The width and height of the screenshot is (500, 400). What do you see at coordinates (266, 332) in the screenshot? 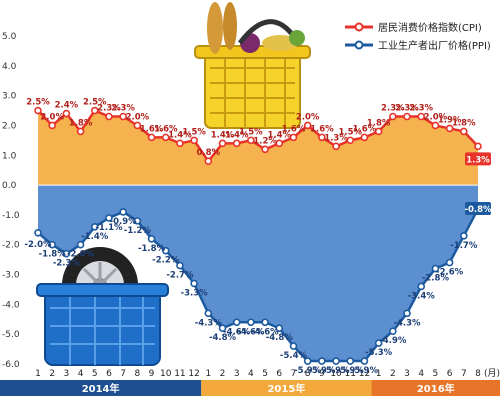
I see `data-label: -4.6%` at bounding box center [266, 332].